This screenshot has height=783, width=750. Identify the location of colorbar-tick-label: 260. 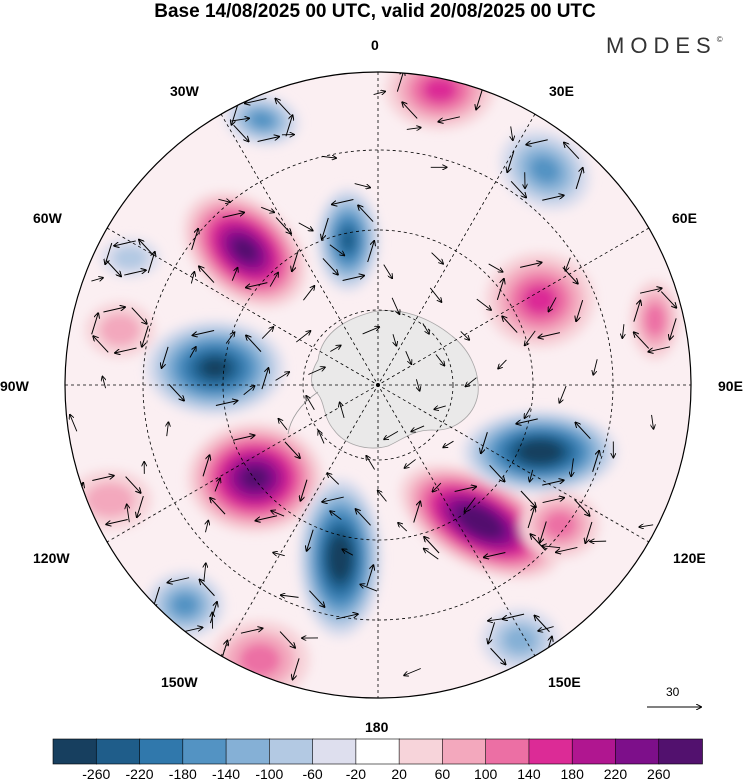
(659, 774).